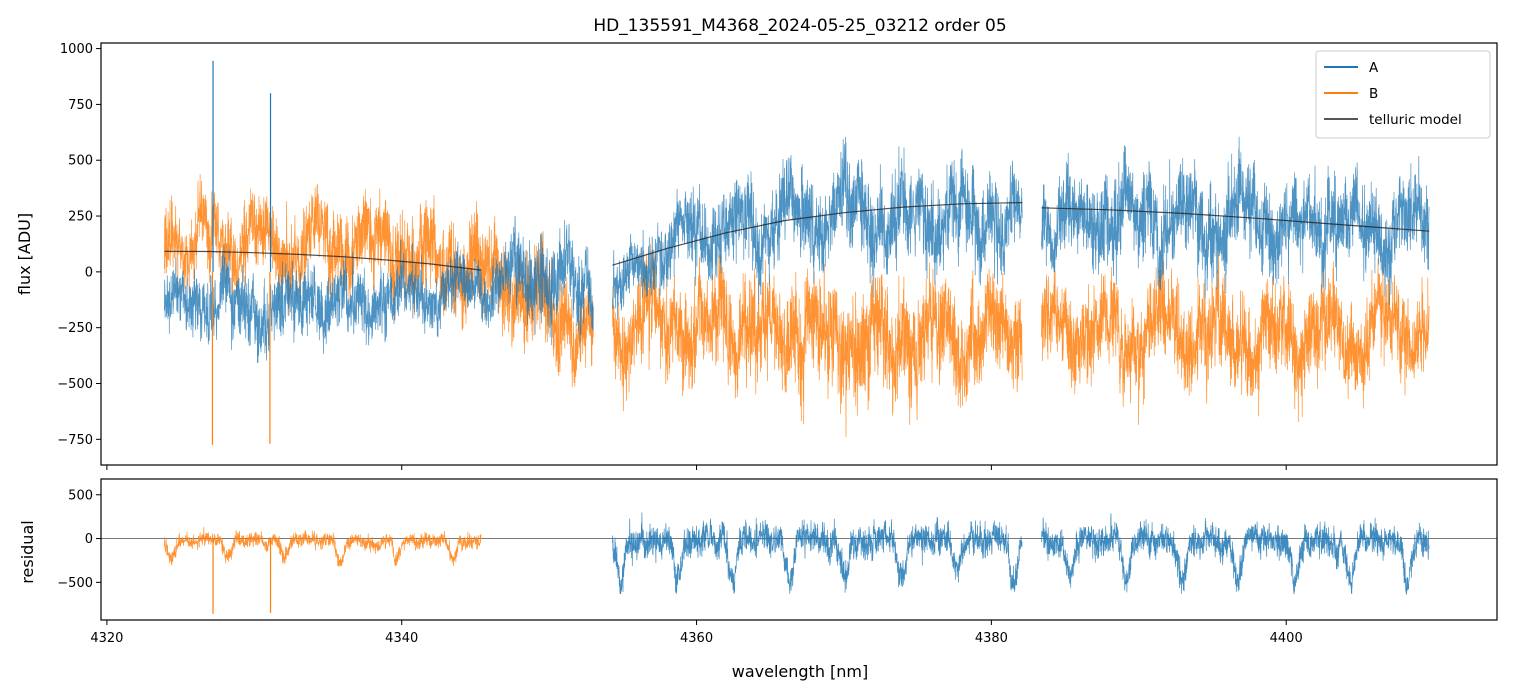  Describe the element at coordinates (75, 583) in the screenshot. I see `residual-y-tick-label: −500` at that location.